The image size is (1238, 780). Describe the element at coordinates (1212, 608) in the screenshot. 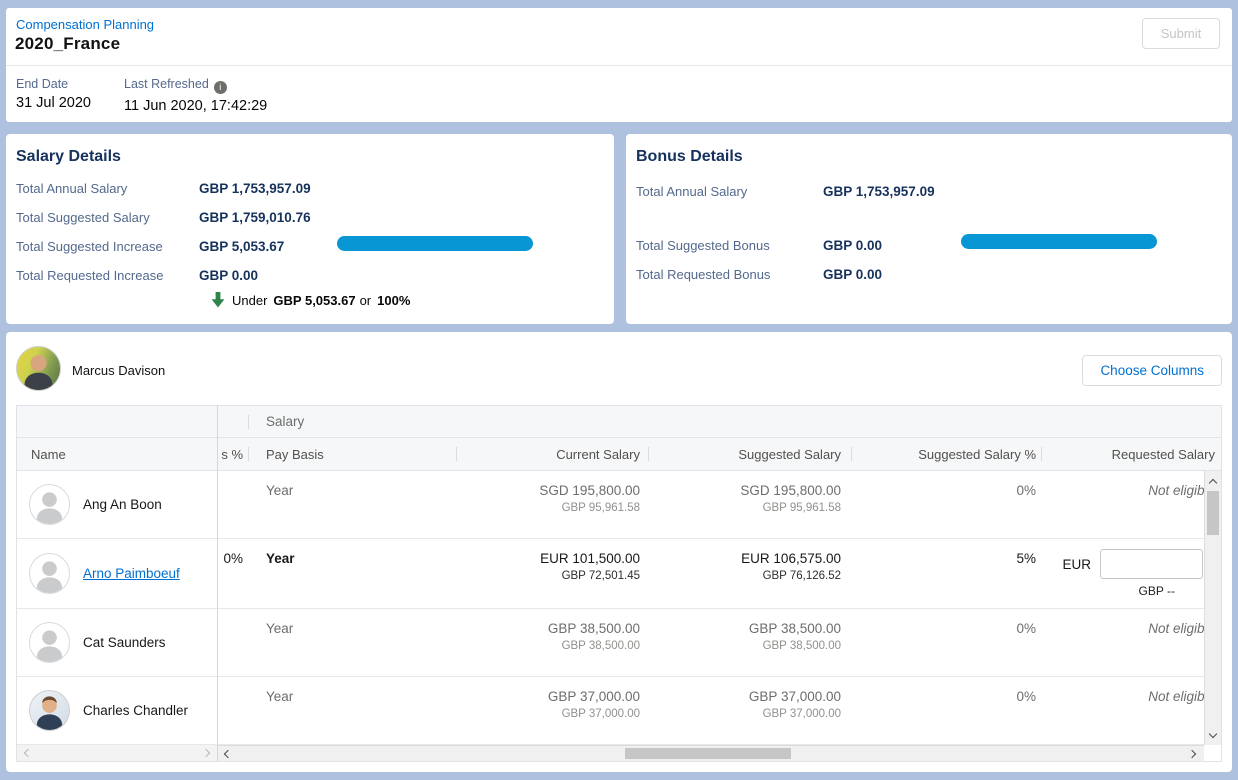

I see `table-vertical-scrollbar` at that location.